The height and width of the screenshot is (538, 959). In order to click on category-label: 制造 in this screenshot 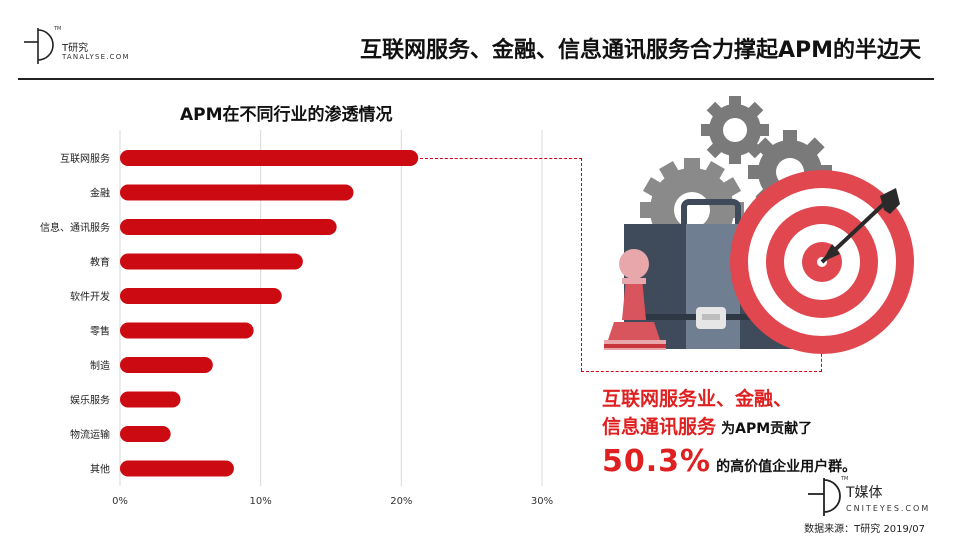, I will do `click(100, 365)`.